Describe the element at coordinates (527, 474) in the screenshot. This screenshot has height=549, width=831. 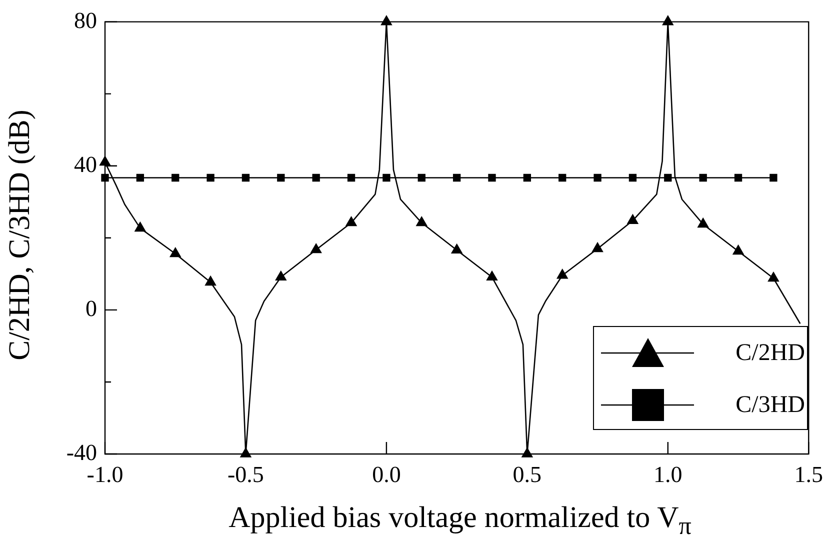
I see `x-tick-label: 0.5` at that location.